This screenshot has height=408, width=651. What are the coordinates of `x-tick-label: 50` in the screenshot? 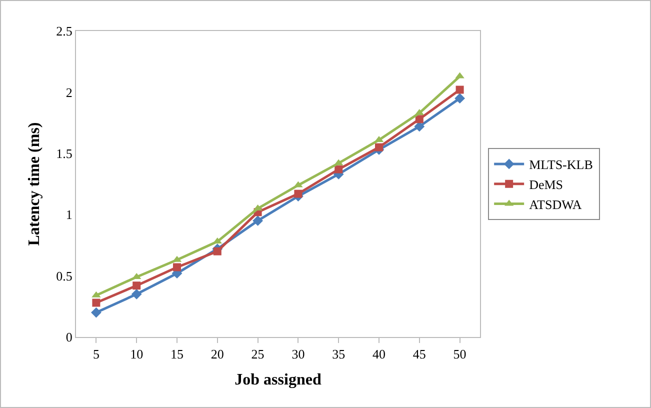 It's located at (459, 354).